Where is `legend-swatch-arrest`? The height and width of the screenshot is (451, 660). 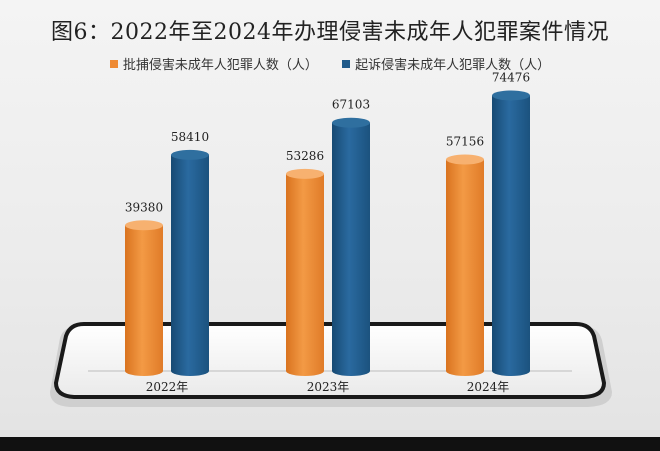 legend-swatch-arrest is located at coordinates (113, 63).